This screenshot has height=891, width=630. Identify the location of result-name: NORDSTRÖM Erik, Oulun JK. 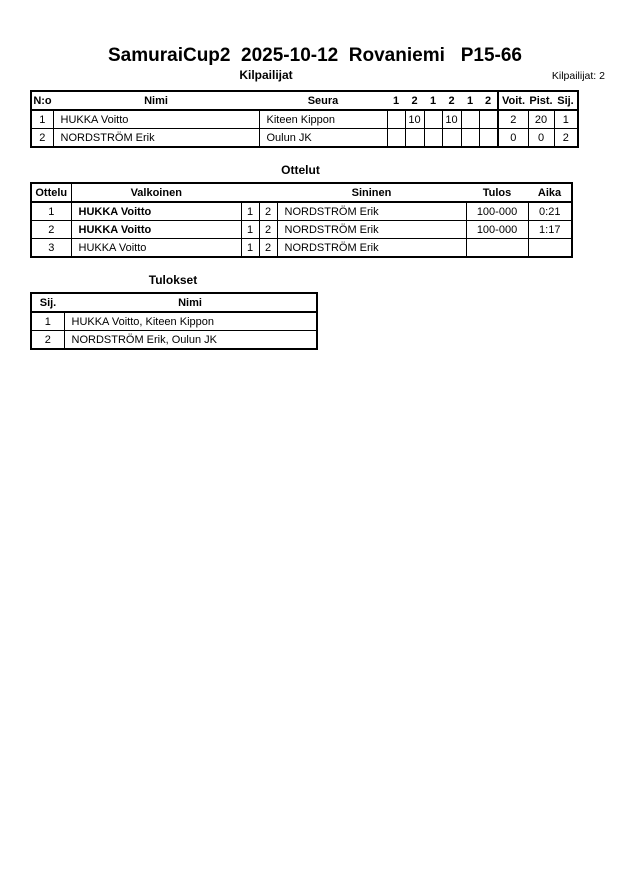
(190, 340).